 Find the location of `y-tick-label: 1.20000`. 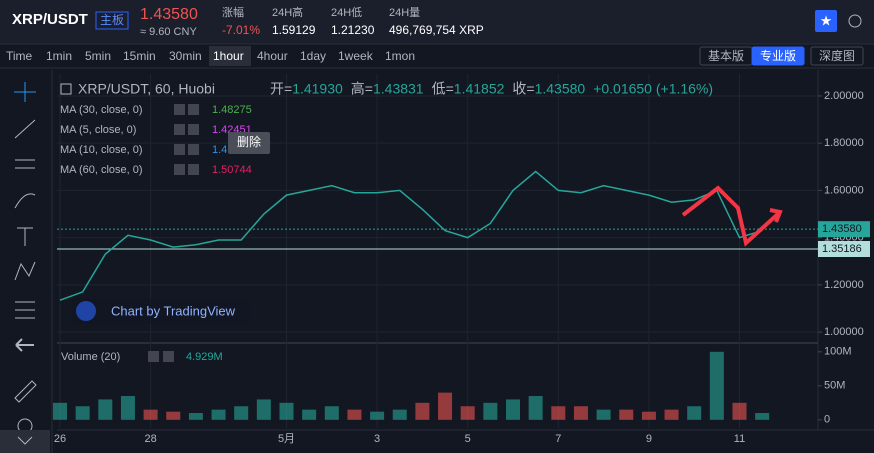

y-tick-label: 1.20000 is located at coordinates (844, 285).